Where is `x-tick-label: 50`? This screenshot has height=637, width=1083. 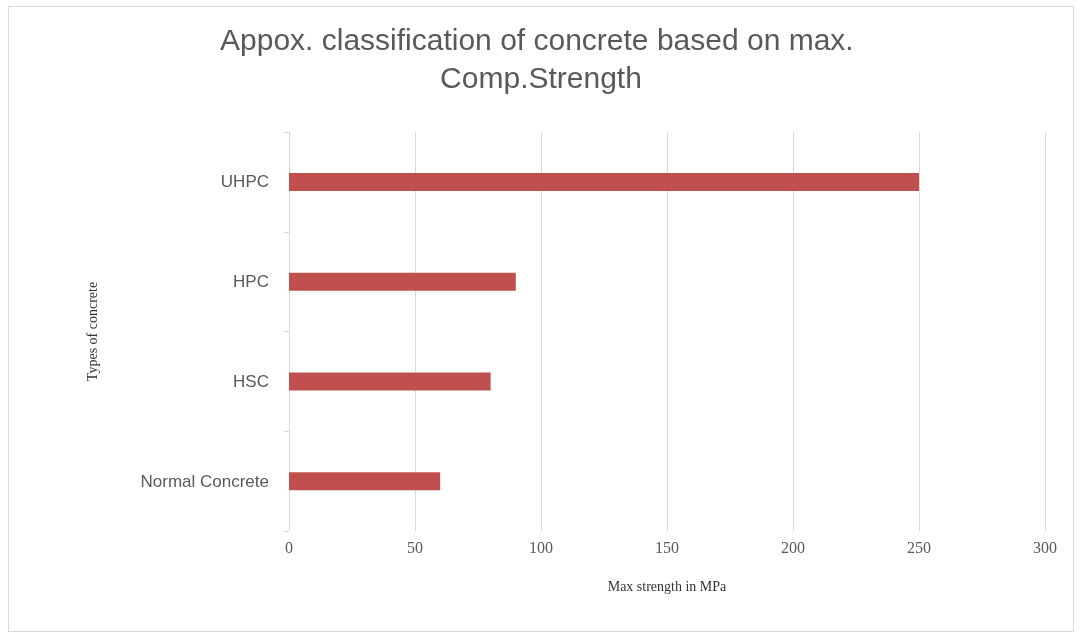 x-tick-label: 50 is located at coordinates (415, 547).